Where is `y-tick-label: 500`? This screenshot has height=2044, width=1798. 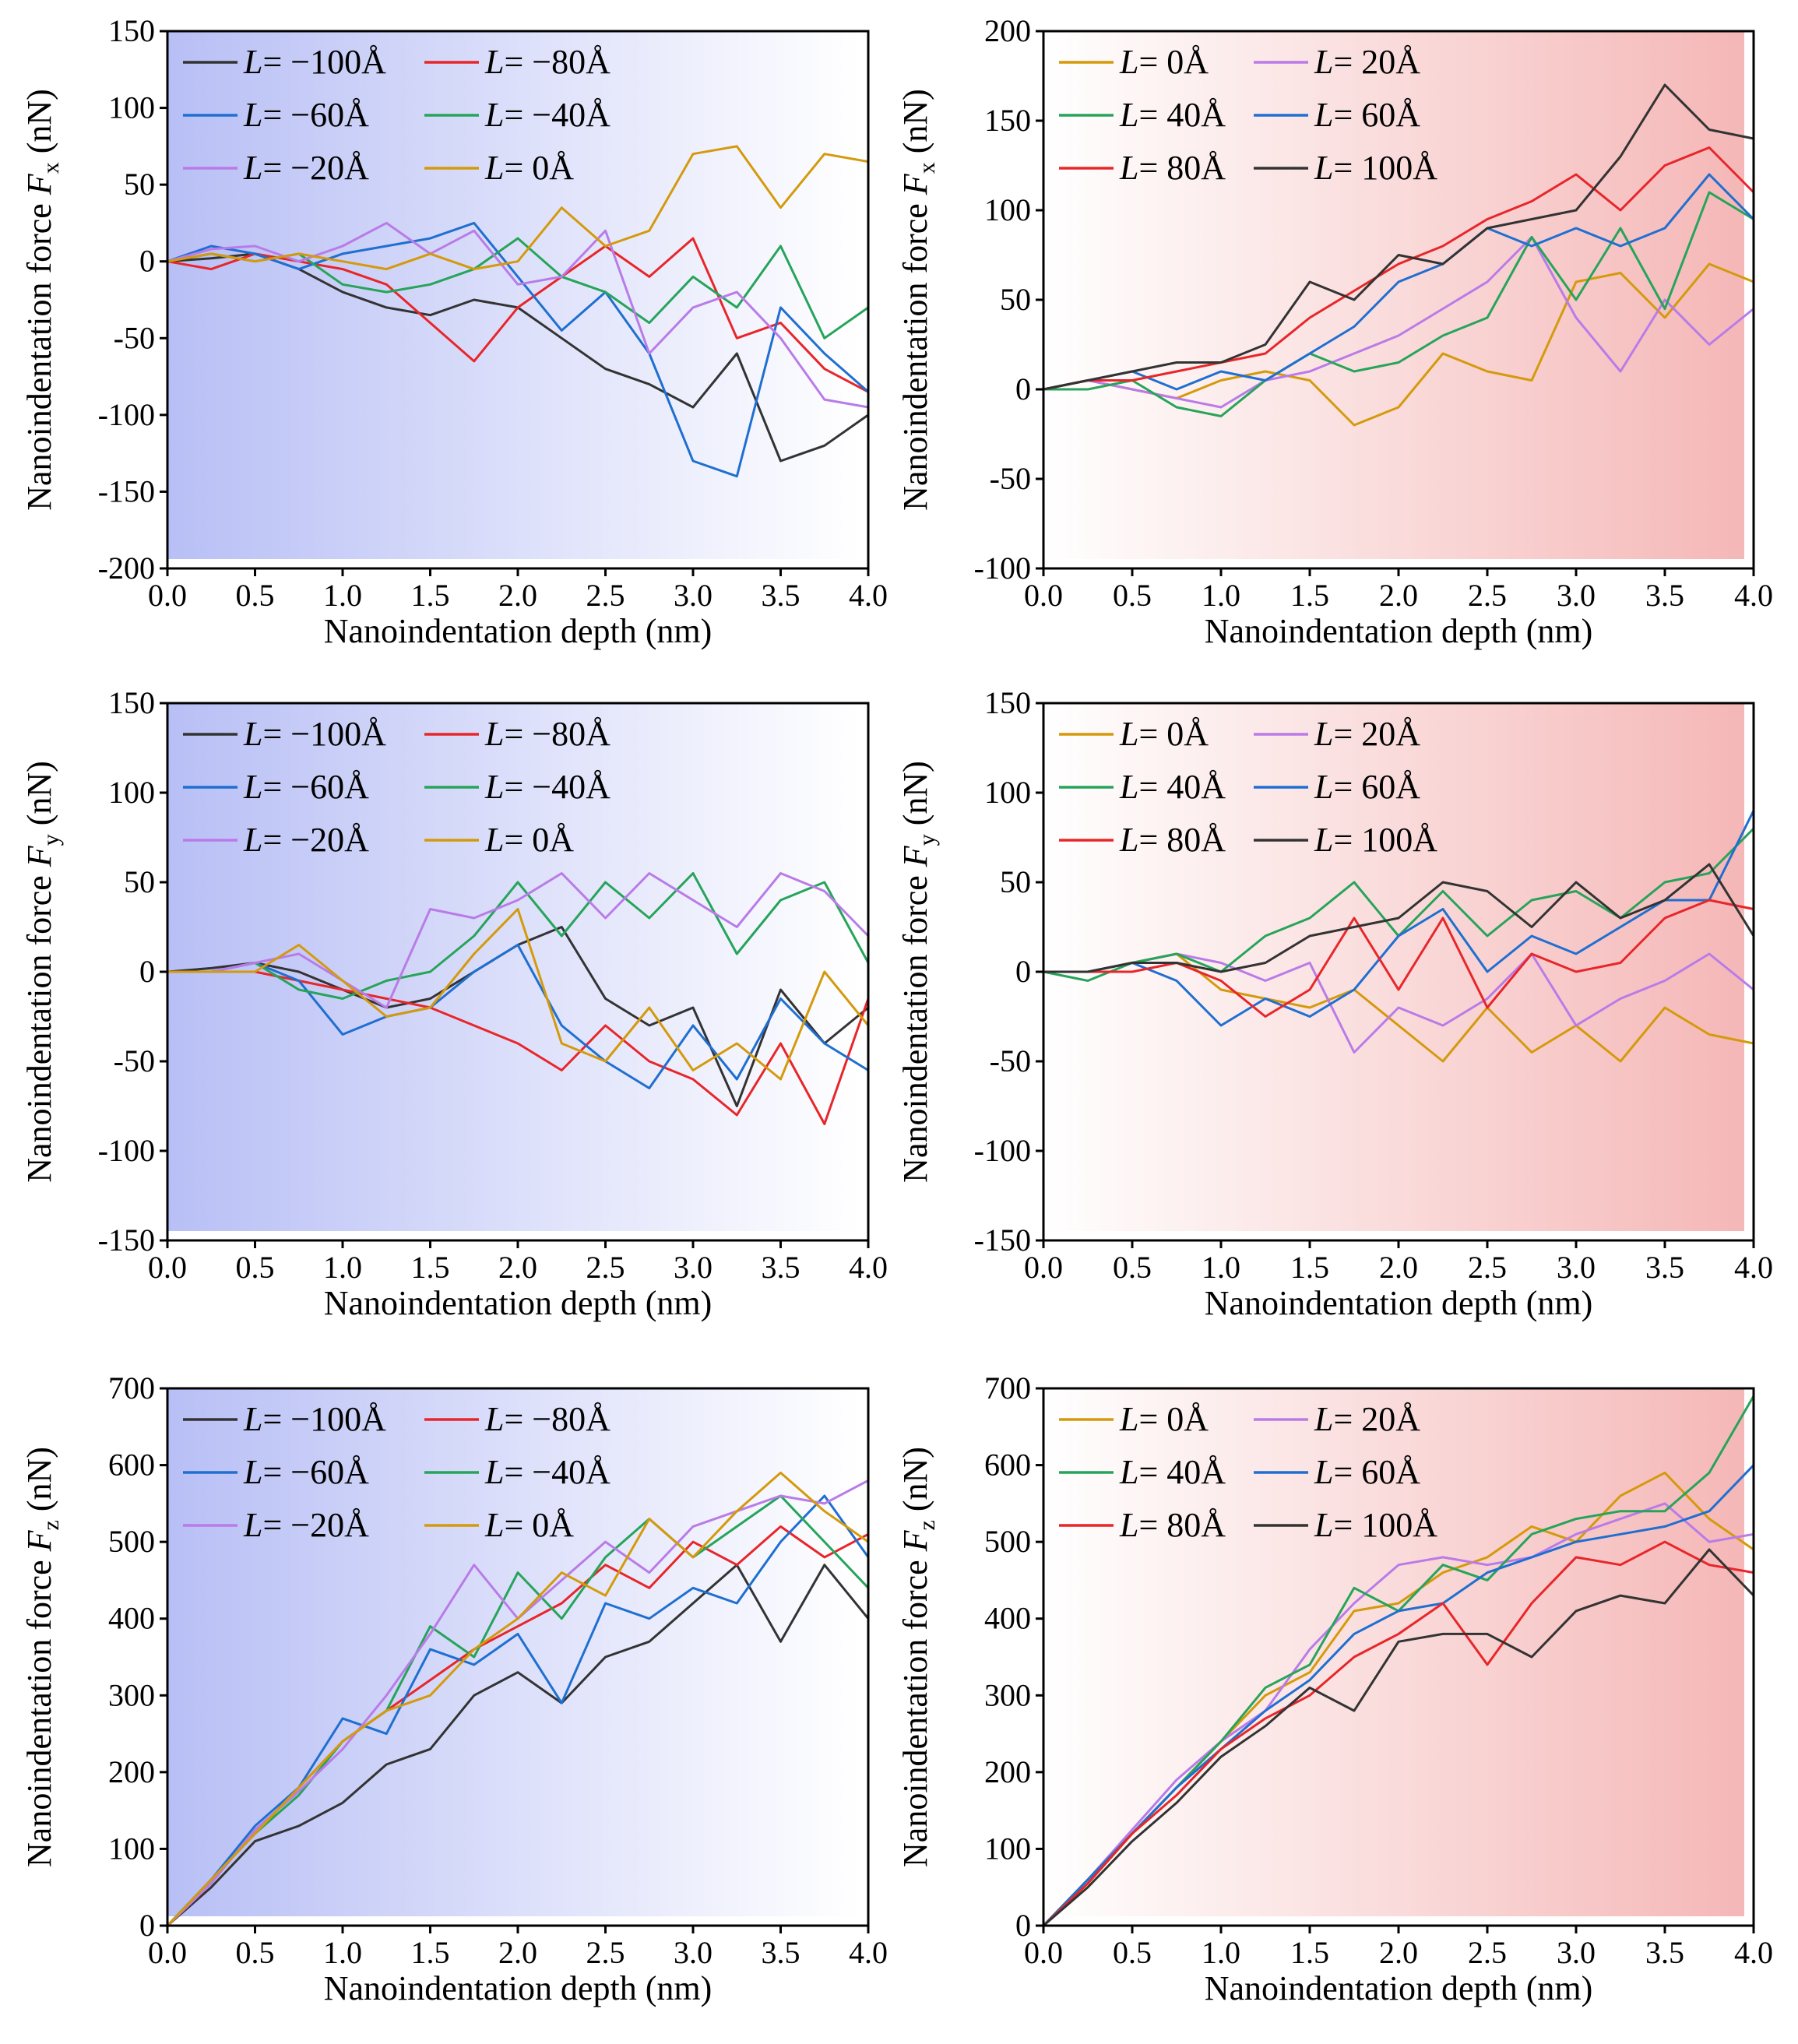
y-tick-label: 500 is located at coordinates (1007, 1541).